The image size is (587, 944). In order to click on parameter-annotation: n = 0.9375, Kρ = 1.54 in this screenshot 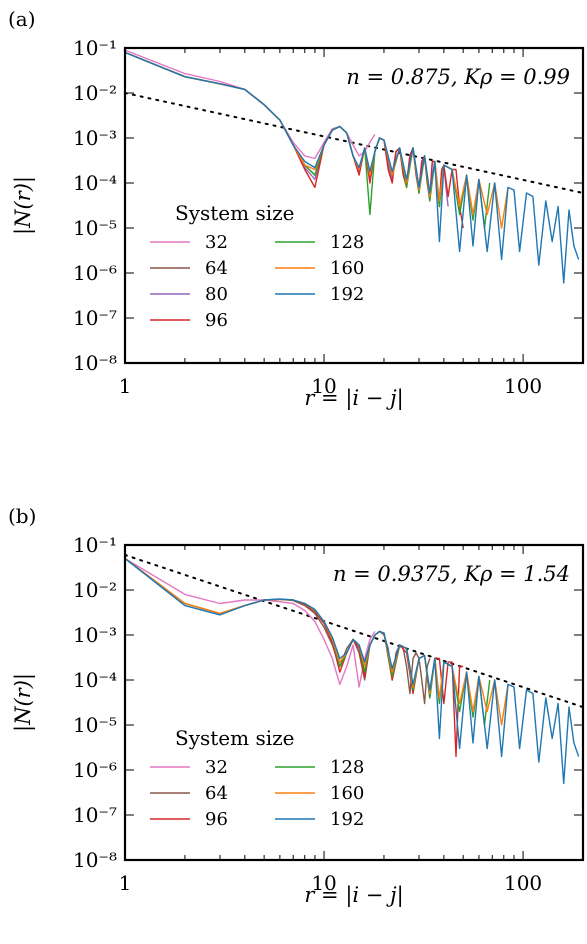, I will do `click(451, 574)`.